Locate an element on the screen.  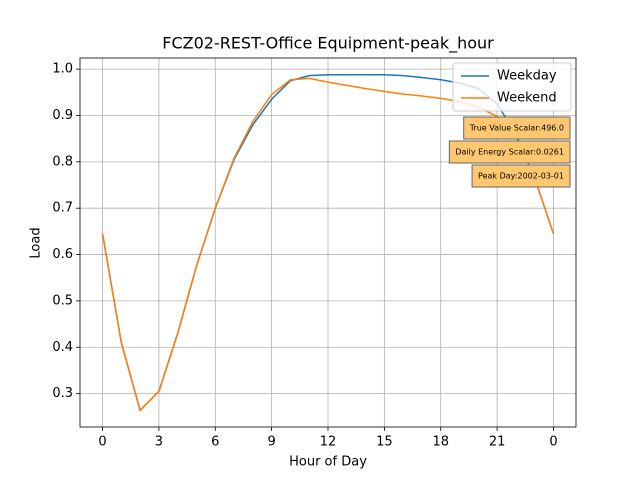
annotation-text: Daily Energy Scalar:0.0261 is located at coordinates (509, 152).